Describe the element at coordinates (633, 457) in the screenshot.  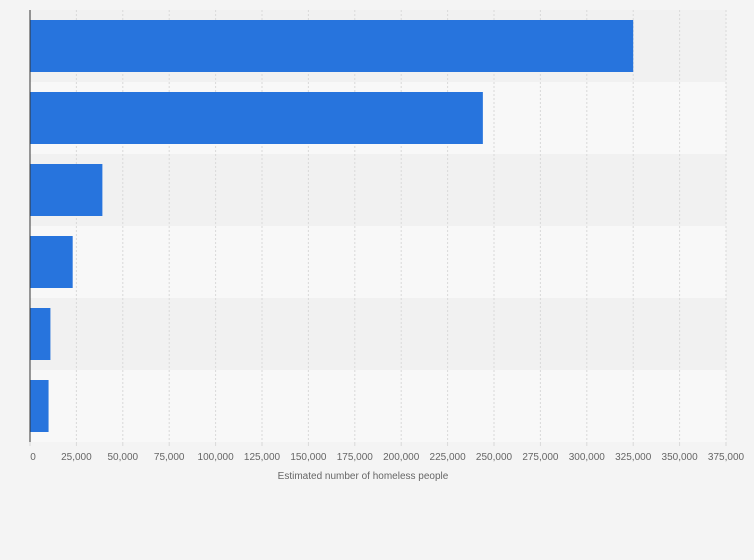
I see `x-tick-label: 325,000` at that location.